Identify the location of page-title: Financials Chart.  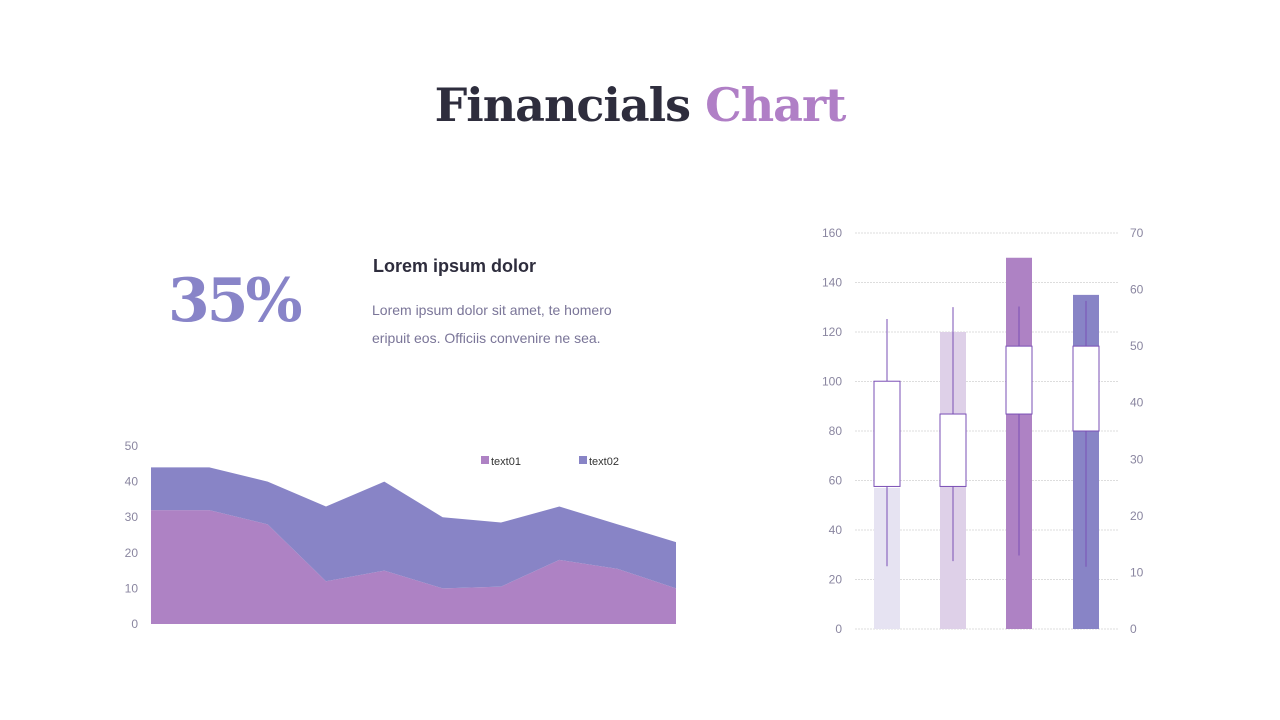
(640, 105).